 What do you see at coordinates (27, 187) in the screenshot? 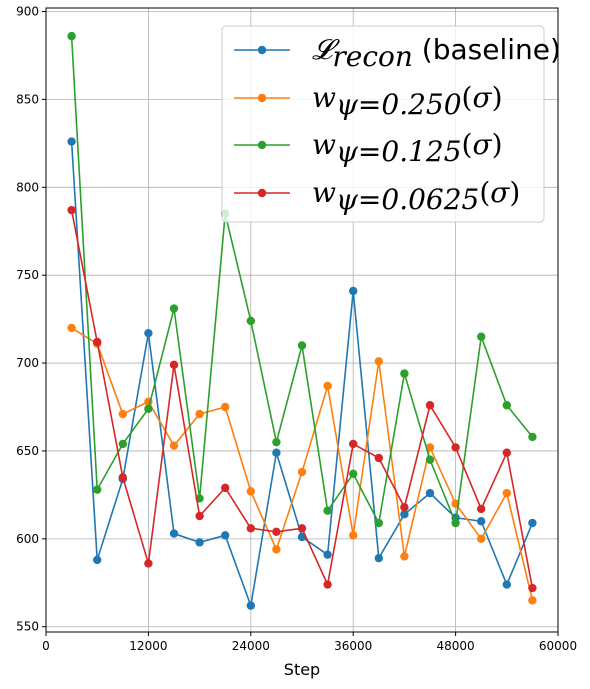
I see `y-tick-label: 800` at bounding box center [27, 187].